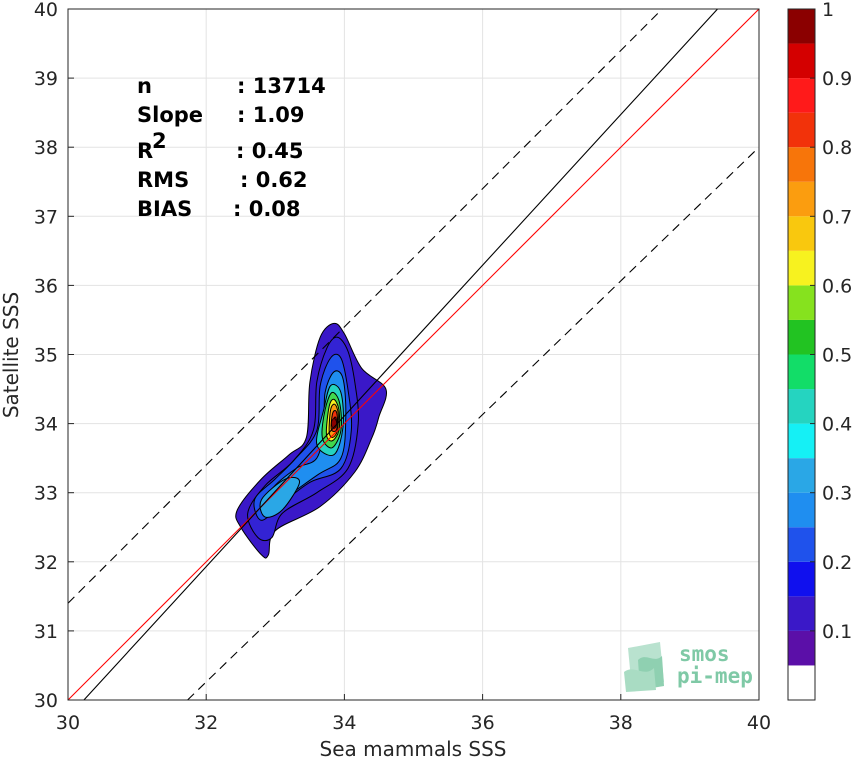 This screenshot has height=763, width=855. Describe the element at coordinates (46, 425) in the screenshot. I see `y-tick-label-34: 34` at that location.